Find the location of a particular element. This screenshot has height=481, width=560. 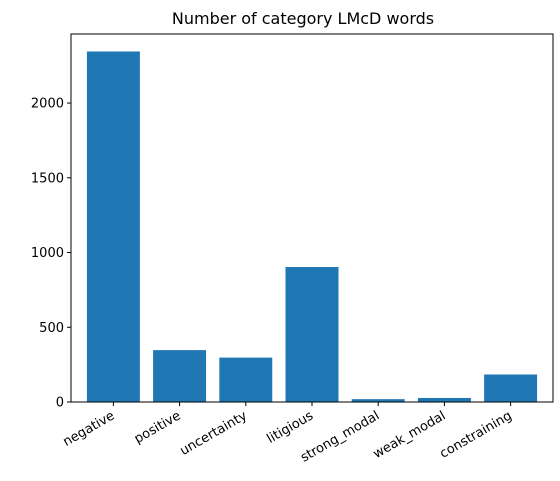

bar-constraining is located at coordinates (511, 388).